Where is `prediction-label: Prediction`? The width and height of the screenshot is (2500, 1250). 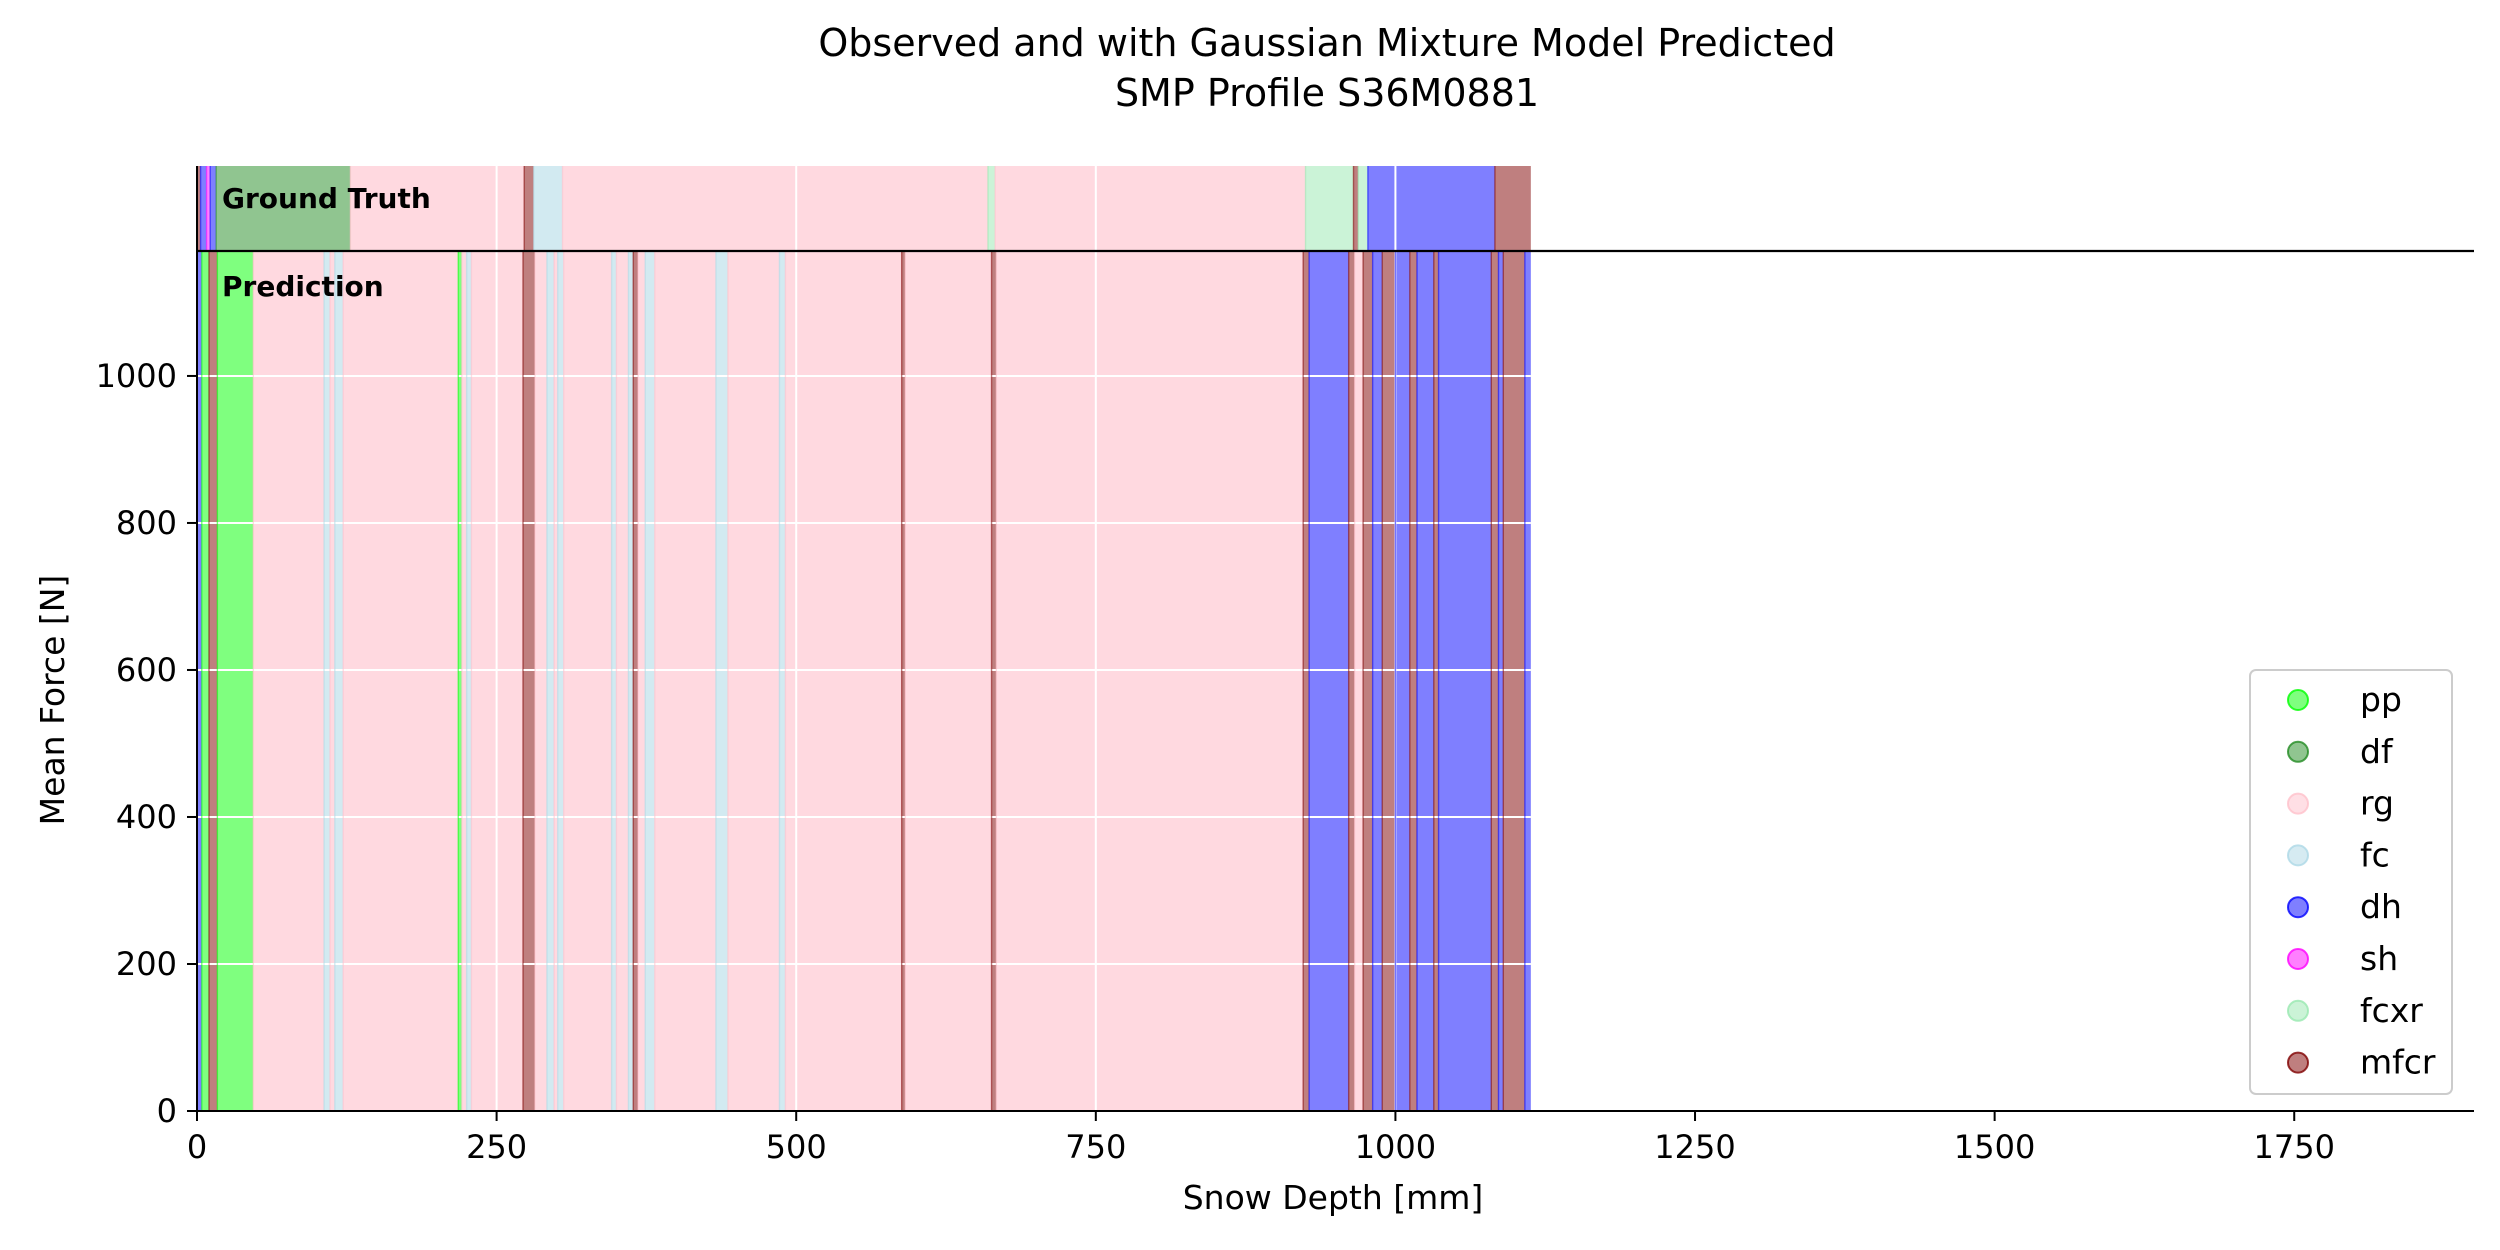
prediction-label: Prediction is located at coordinates (303, 286).